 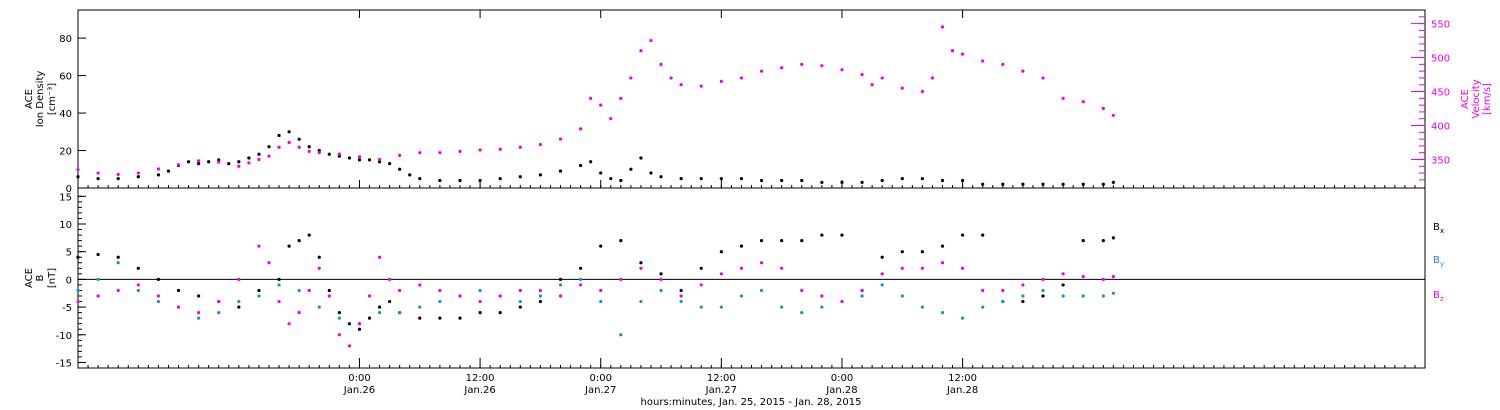 What do you see at coordinates (64, 363) in the screenshot?
I see `b-tick-label: -15` at bounding box center [64, 363].